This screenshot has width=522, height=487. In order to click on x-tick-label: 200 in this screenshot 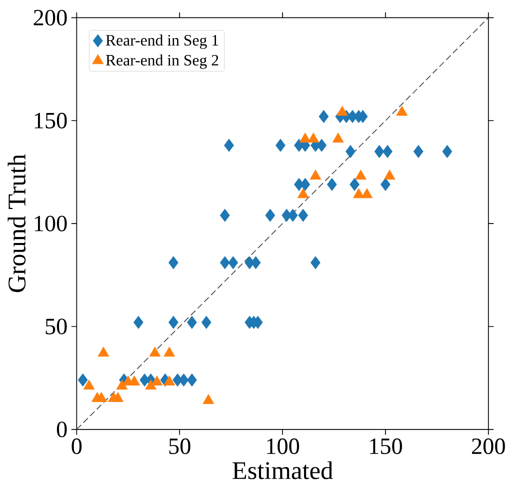, I will do `click(488, 446)`.